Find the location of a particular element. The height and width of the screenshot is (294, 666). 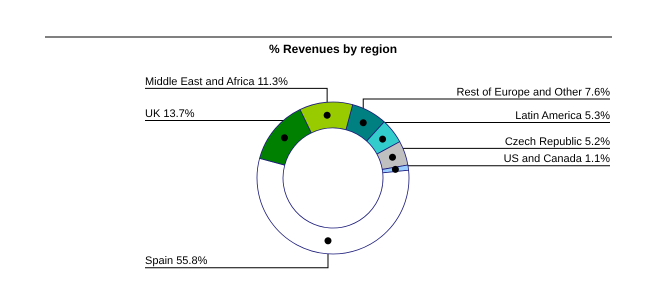

slice-label: Rest of Europe and Other 7.6% is located at coordinates (533, 92).